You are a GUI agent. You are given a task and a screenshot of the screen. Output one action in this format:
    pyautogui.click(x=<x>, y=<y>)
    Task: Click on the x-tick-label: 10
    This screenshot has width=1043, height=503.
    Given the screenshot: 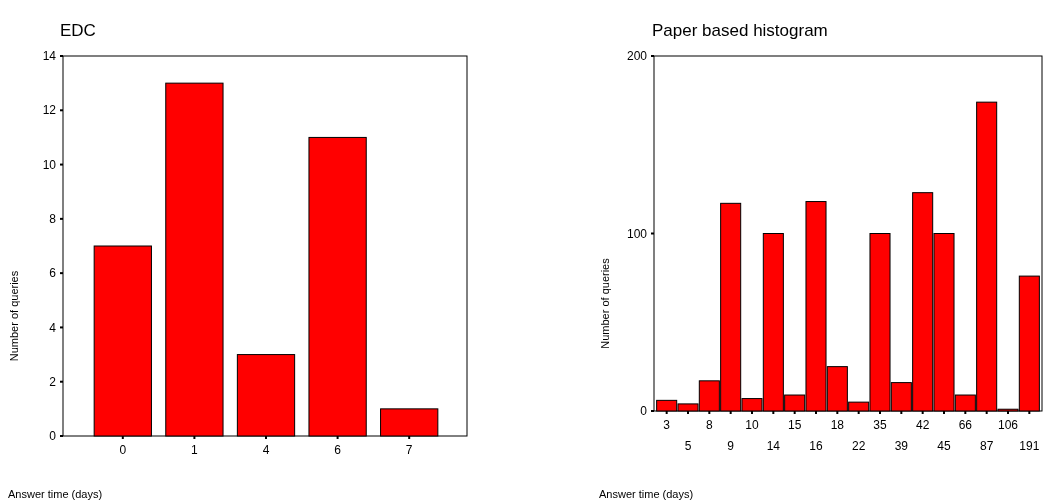 What is the action you would take?
    pyautogui.click(x=752, y=425)
    